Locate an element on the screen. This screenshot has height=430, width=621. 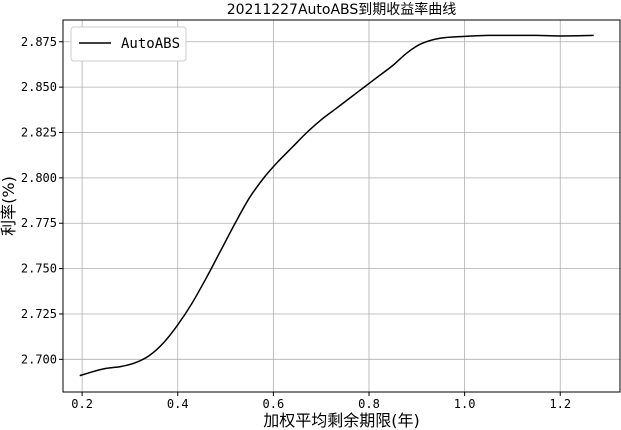
y-tick-label: 2.850 is located at coordinates (39, 87).